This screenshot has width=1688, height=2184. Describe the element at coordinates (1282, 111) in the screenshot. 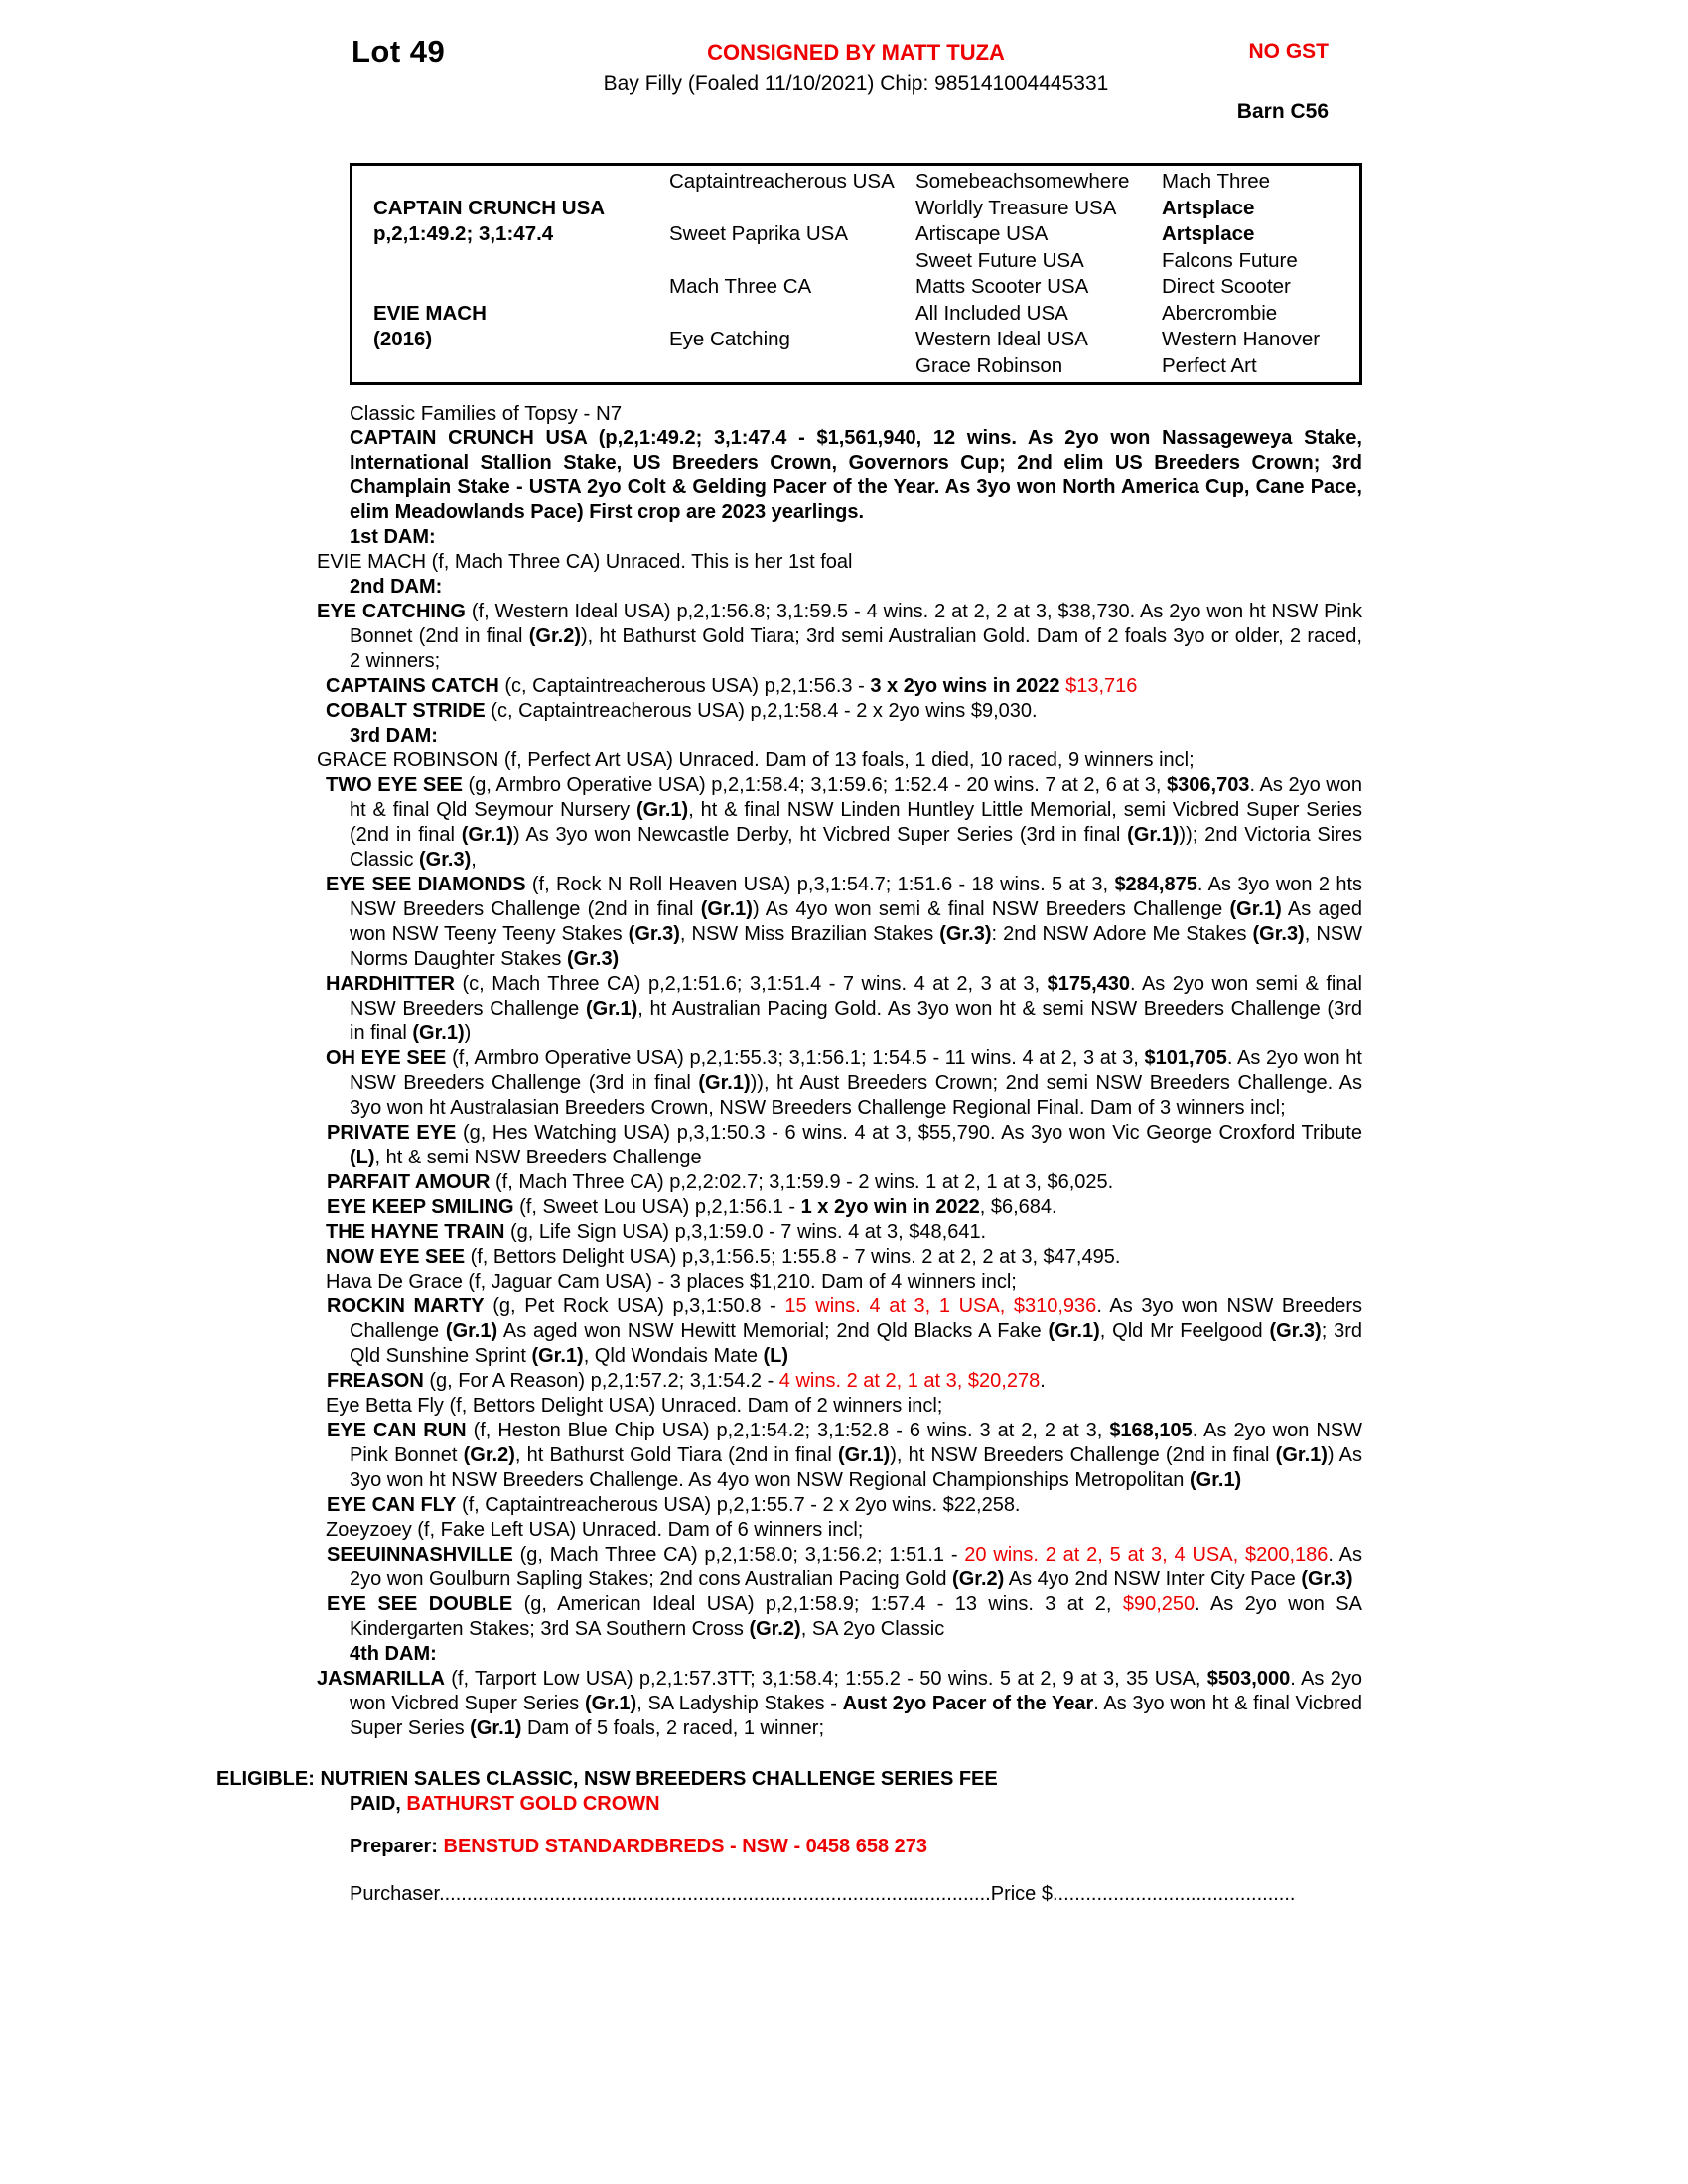

I see `barn-number: Barn C56` at that location.